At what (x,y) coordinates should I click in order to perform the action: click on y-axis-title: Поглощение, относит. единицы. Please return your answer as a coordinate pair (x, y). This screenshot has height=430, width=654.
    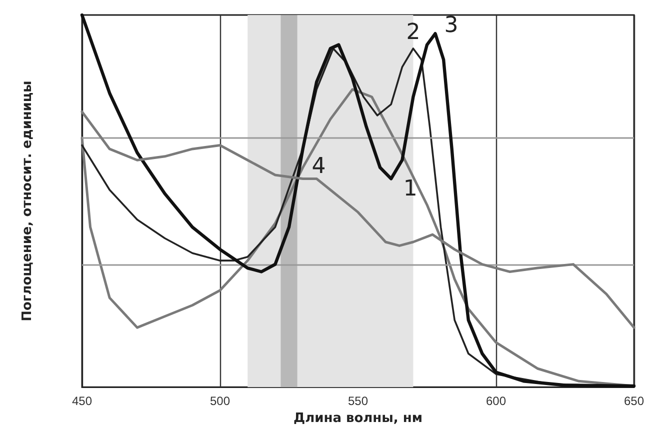
    Looking at the image, I should click on (27, 201).